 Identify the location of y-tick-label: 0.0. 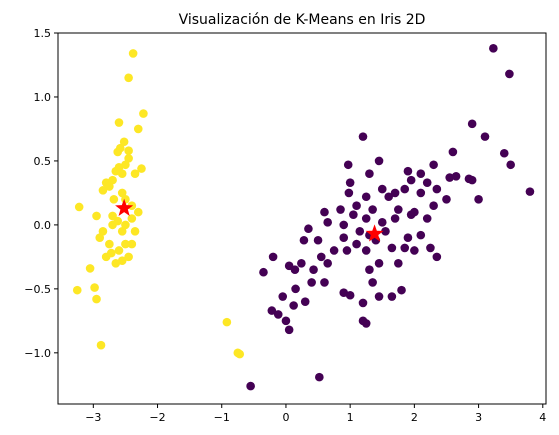
(43, 225).